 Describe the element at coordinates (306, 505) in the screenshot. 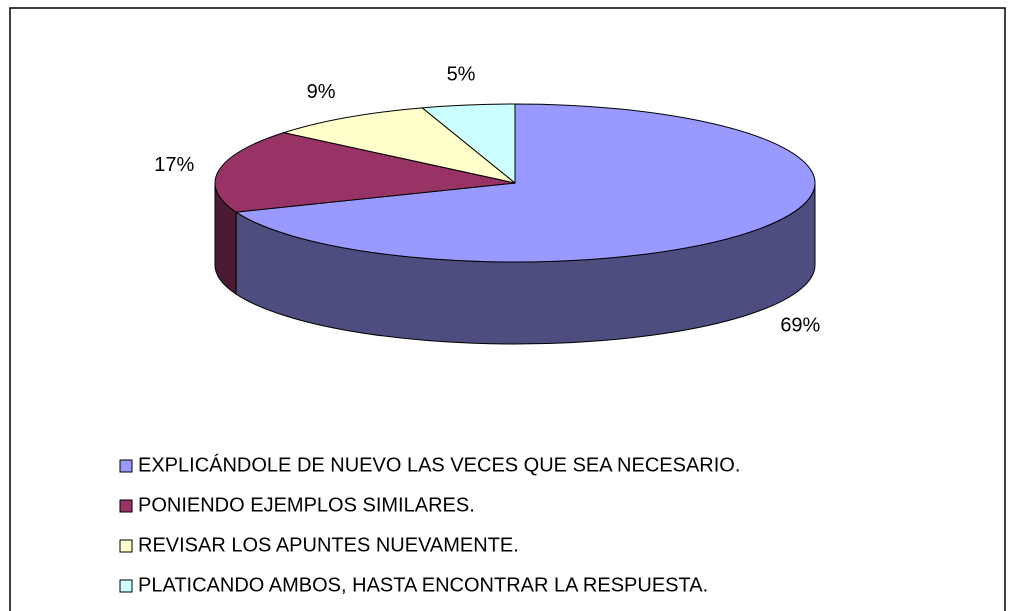

I see `legend-label: PONIENDO EJEMPLOS SIMILARES.` at that location.